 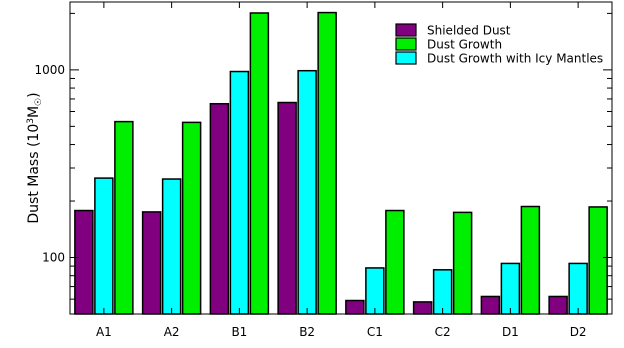 What do you see at coordinates (375, 332) in the screenshot?
I see `x-tick-label-c1: C1` at bounding box center [375, 332].